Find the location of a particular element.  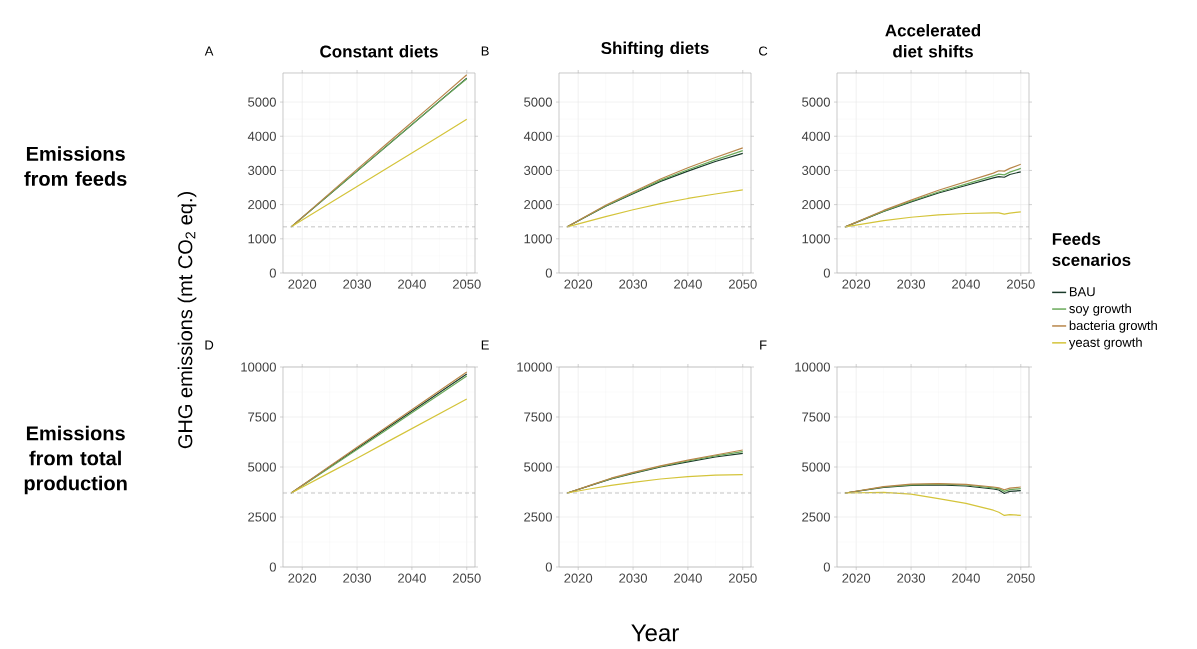

legend-title: Feeds scenarios is located at coordinates (1091, 249).